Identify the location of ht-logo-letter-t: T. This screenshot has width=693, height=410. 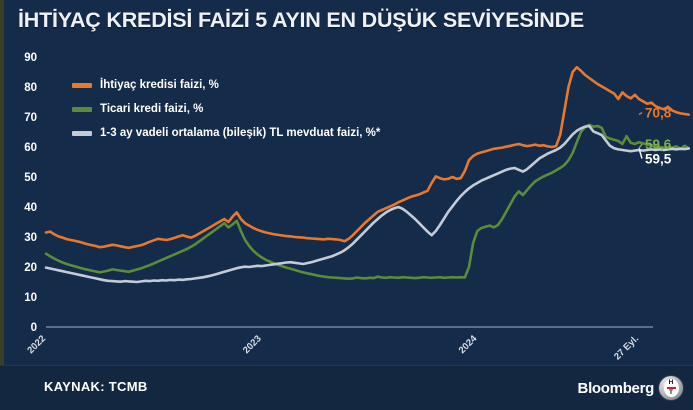
(671, 392).